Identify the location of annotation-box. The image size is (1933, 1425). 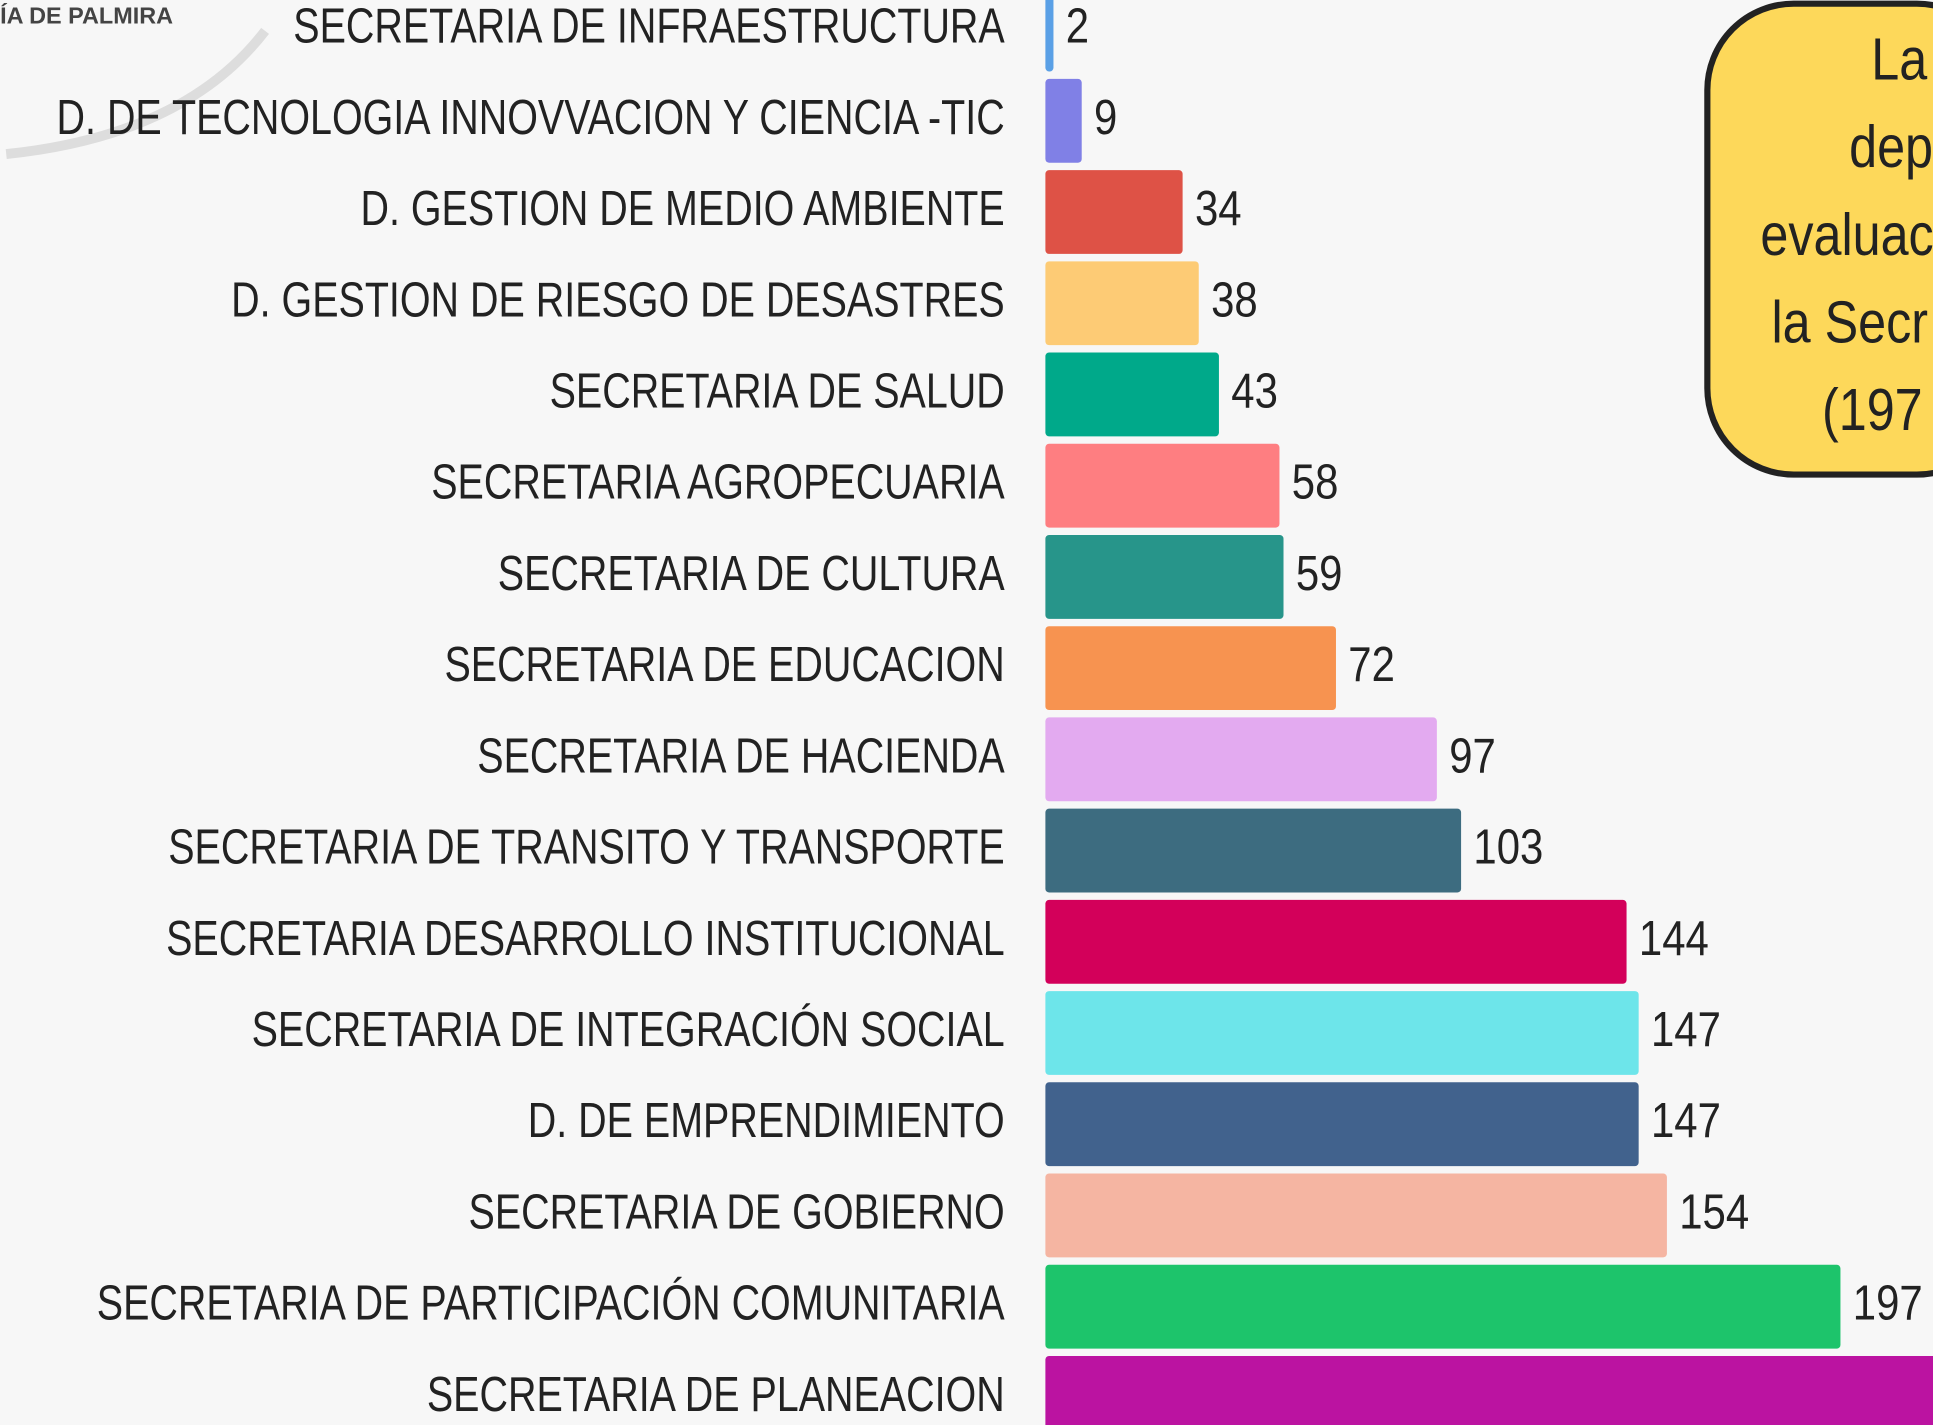
(1818, 239).